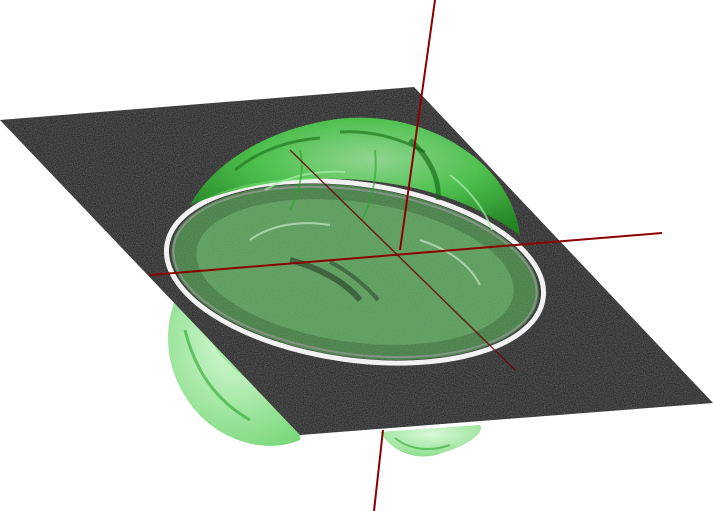 The image size is (713, 511). Describe the element at coordinates (378, 470) in the screenshot. I see `axis-vertical-lower` at that location.